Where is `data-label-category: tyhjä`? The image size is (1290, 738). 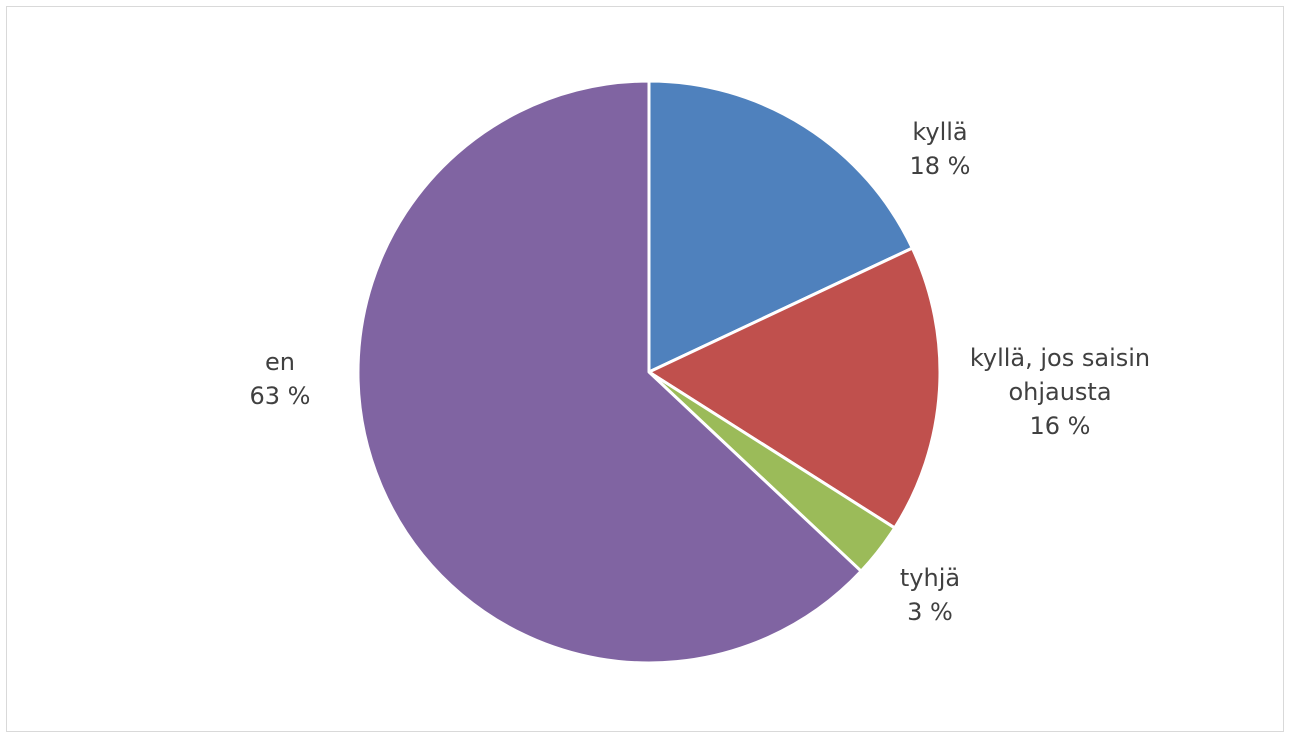
data-label-category: tyhjä is located at coordinates (930, 578).